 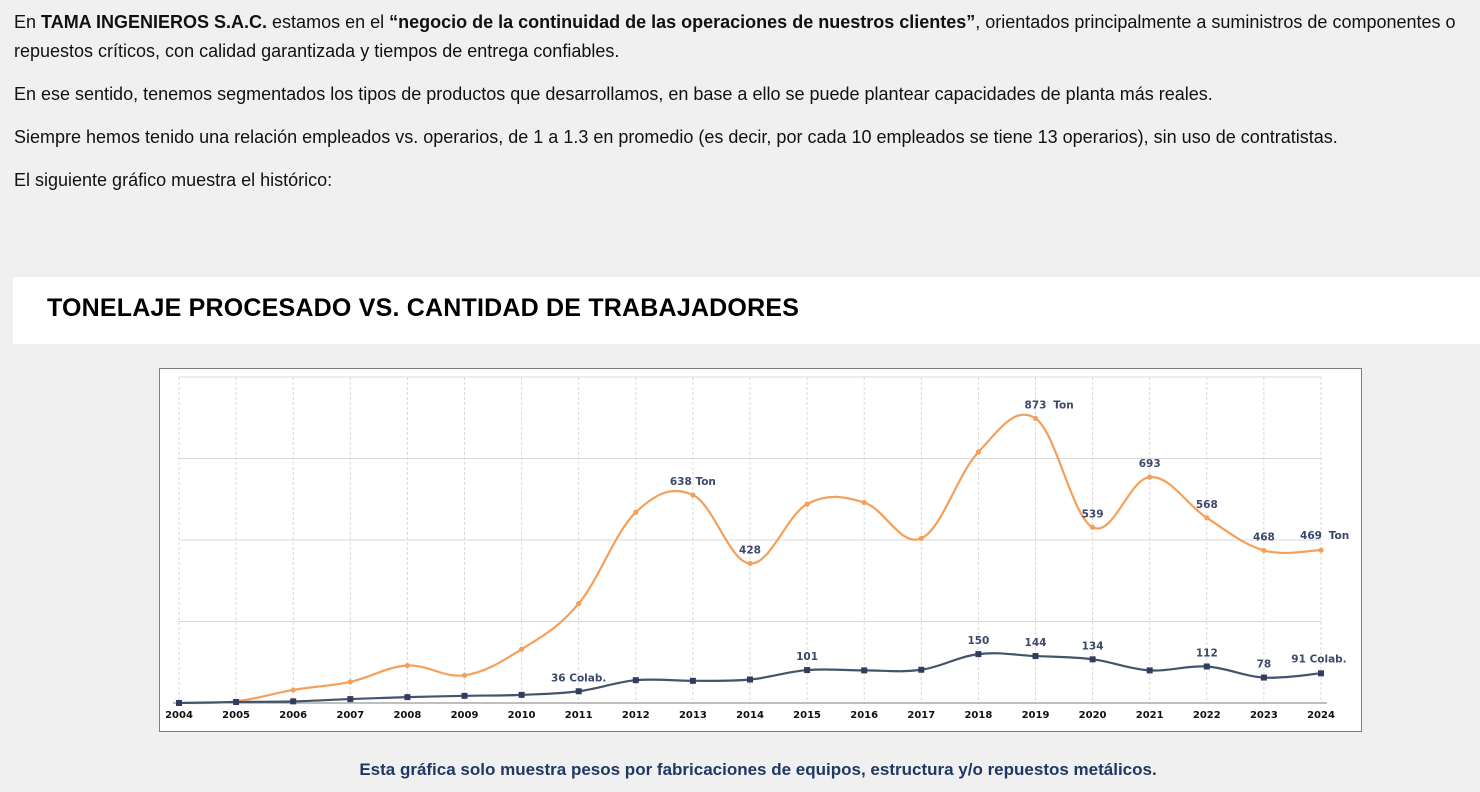 I want to click on x-tick-label: 2004, so click(x=179, y=715).